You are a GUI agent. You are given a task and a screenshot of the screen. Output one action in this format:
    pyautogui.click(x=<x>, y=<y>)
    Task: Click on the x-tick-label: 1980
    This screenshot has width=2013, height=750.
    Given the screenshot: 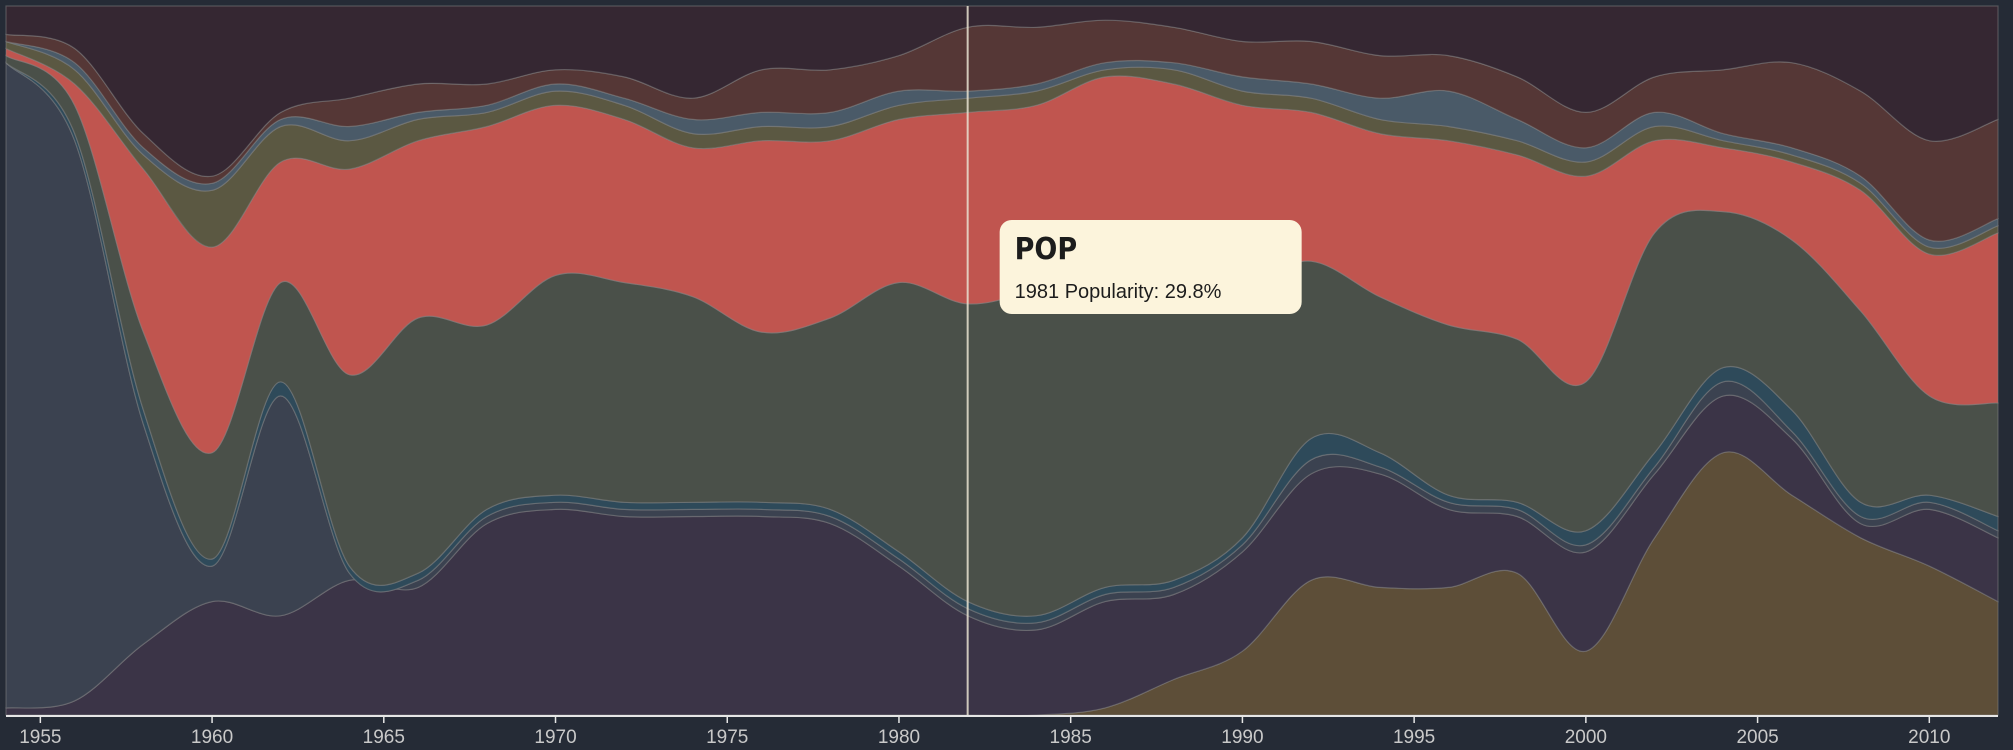 What is the action you would take?
    pyautogui.click(x=899, y=737)
    